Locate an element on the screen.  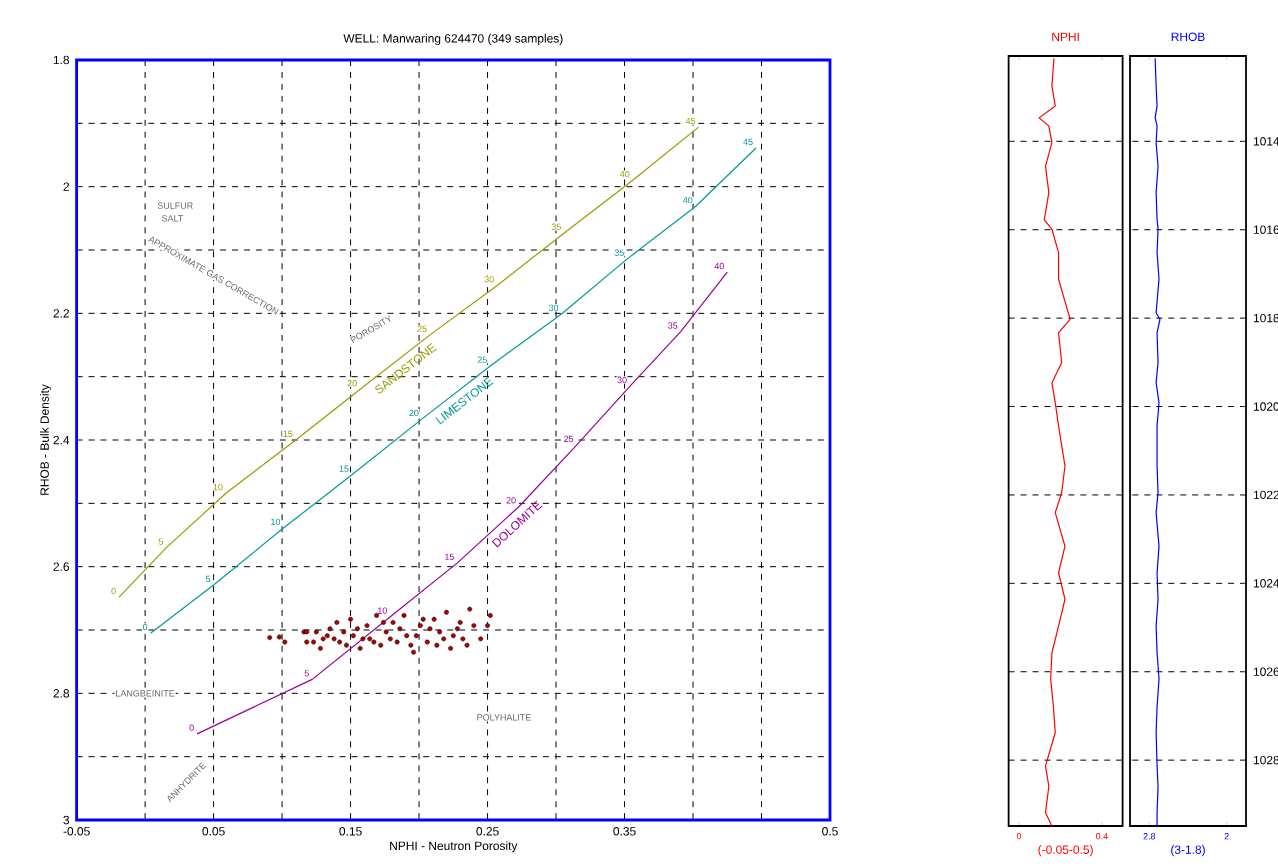
line-series is located at coordinates (1157, 442).